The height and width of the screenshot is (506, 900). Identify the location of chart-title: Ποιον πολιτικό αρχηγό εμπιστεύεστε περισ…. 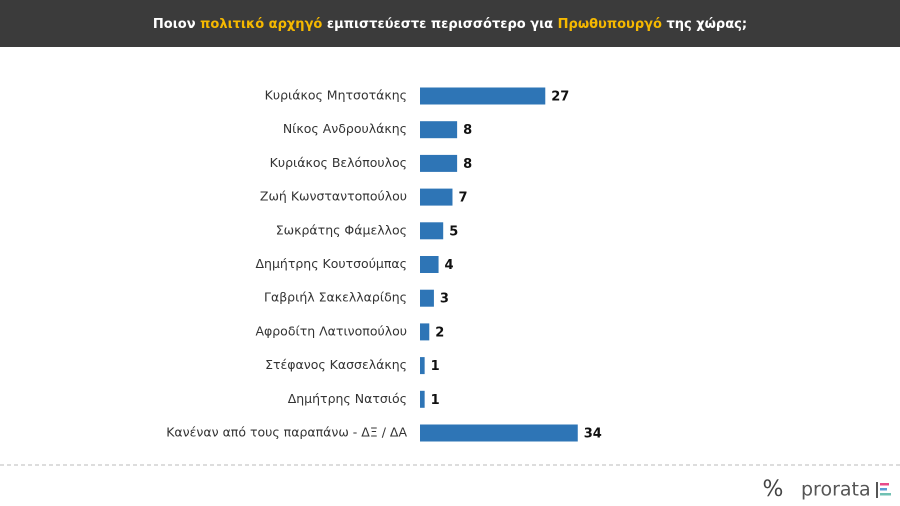
(450, 24).